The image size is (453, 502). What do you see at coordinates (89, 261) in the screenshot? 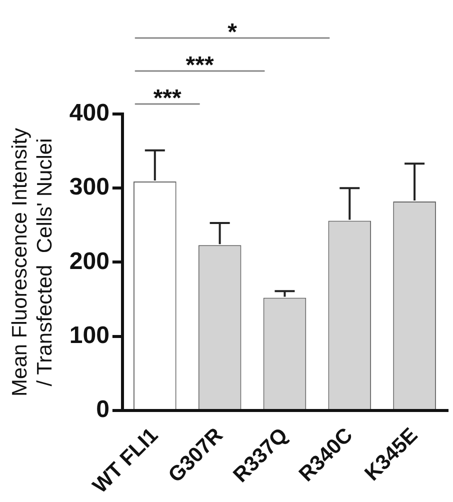
I see `y-tick-label: 200` at bounding box center [89, 261].